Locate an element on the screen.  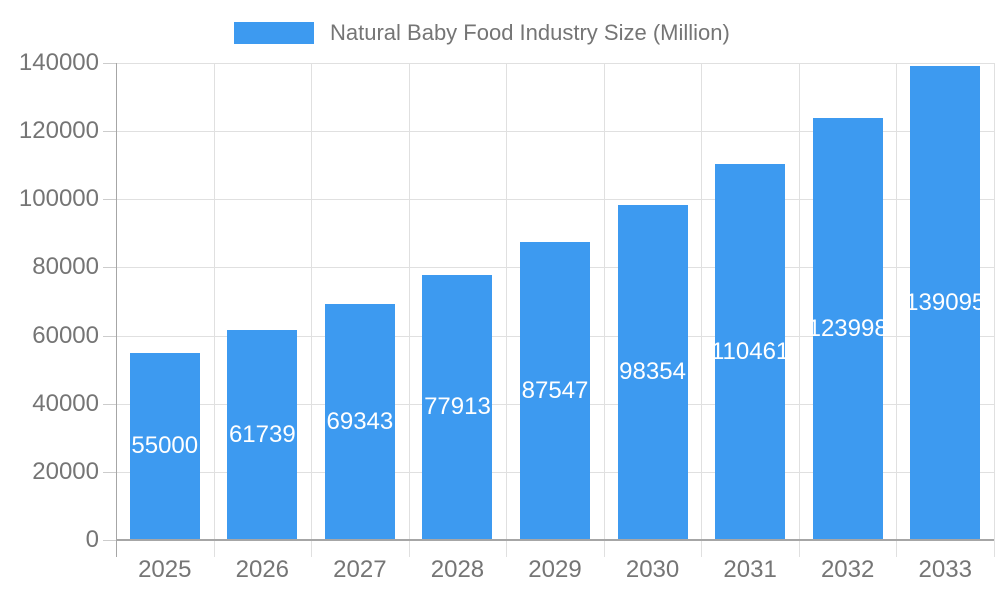
bar-2028 is located at coordinates (457, 407).